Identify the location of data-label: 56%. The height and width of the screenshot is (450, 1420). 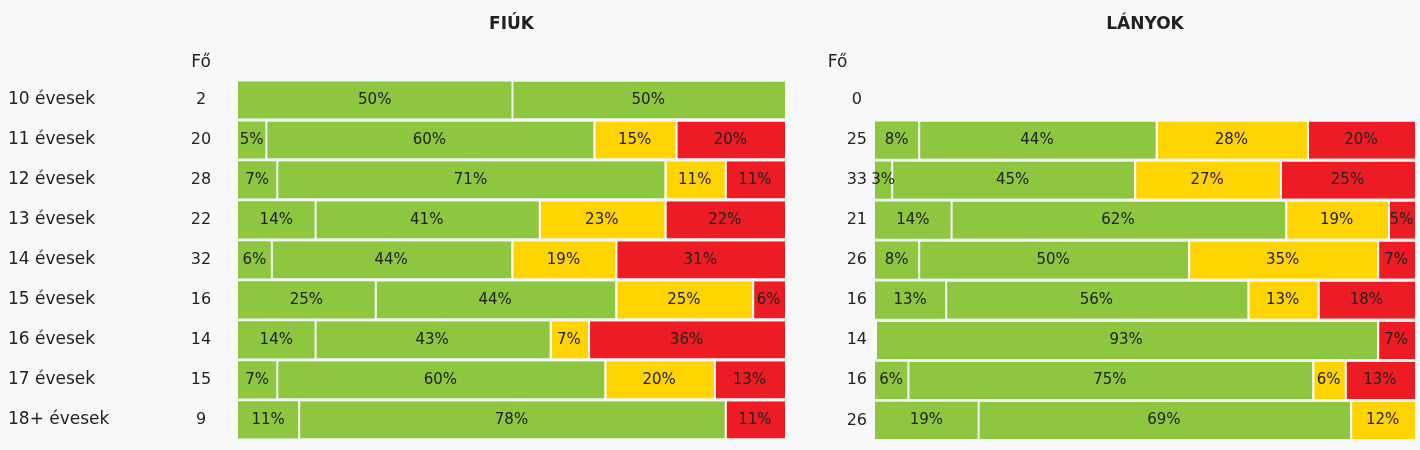
(1096, 299).